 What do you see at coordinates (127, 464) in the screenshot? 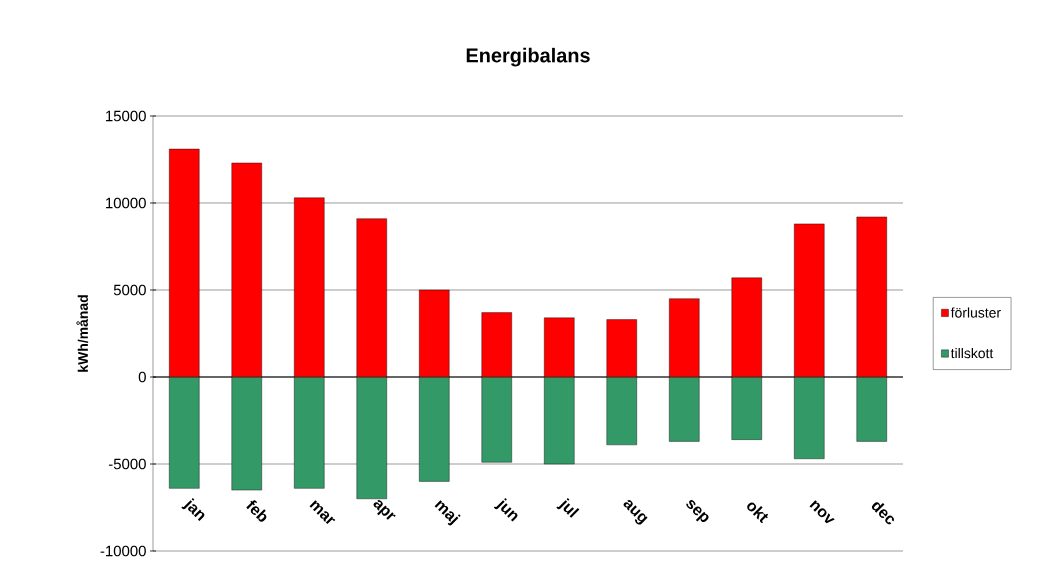
I see `y-tick-label: -5000` at bounding box center [127, 464].